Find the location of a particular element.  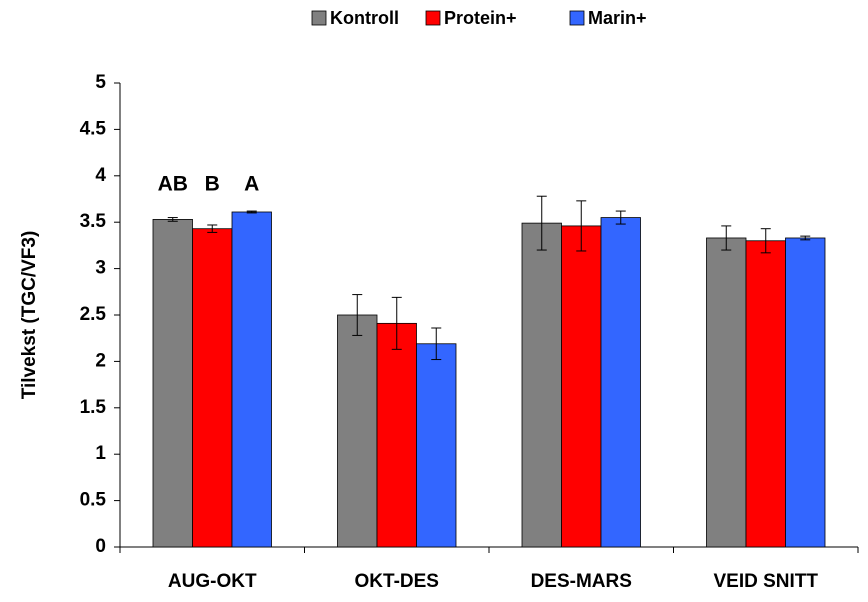

annotation: B is located at coordinates (212, 184).